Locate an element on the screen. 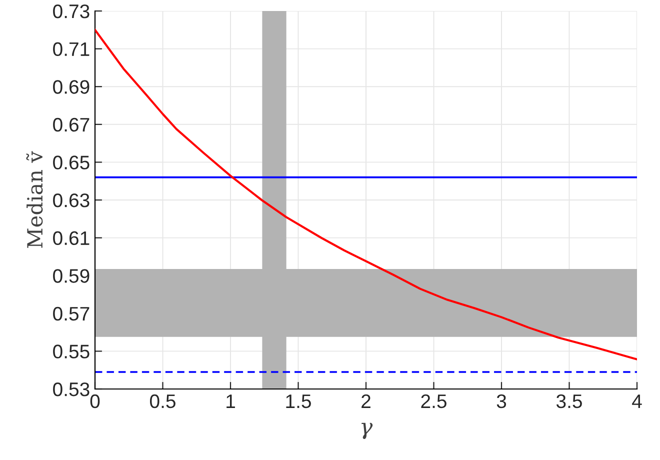  x-tick-label: 0 is located at coordinates (95, 401).